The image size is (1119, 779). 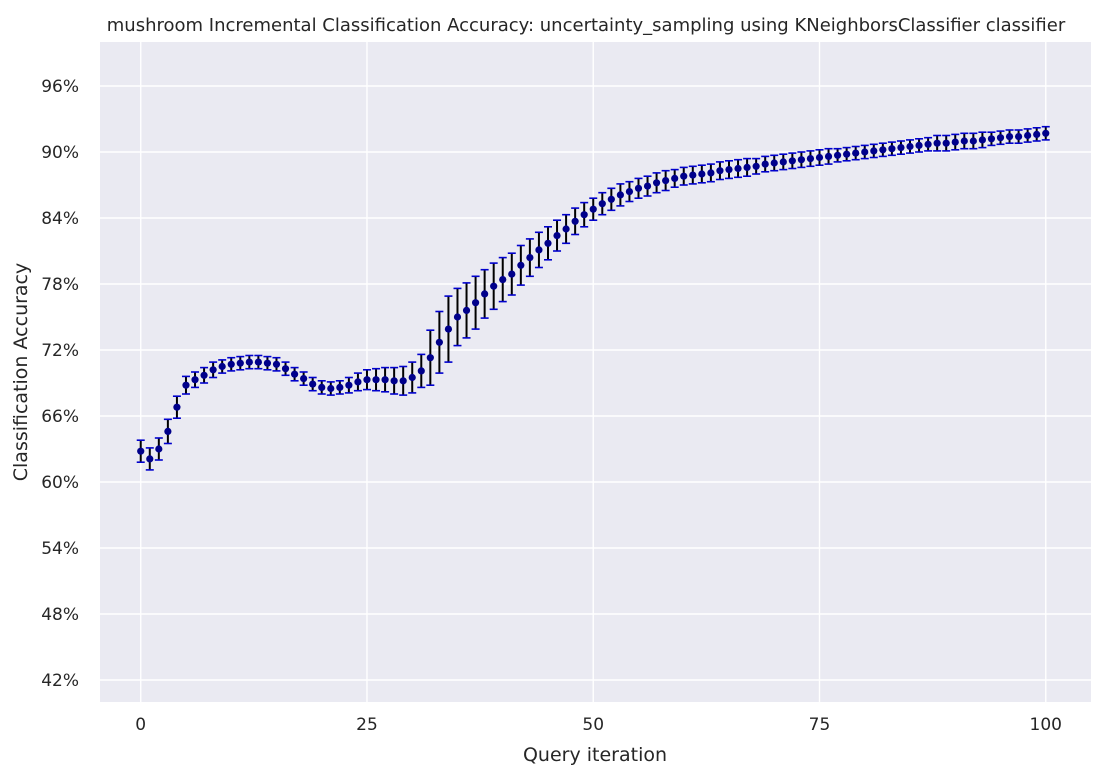 I want to click on y-tick-label: 60%, so click(x=60, y=483).